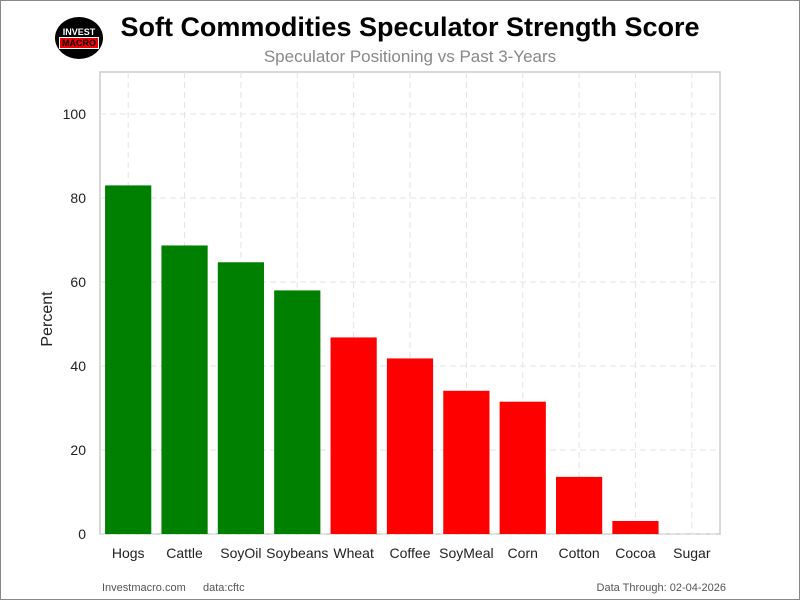 The image size is (800, 600). I want to click on footer-site: Investmacro.com, so click(144, 588).